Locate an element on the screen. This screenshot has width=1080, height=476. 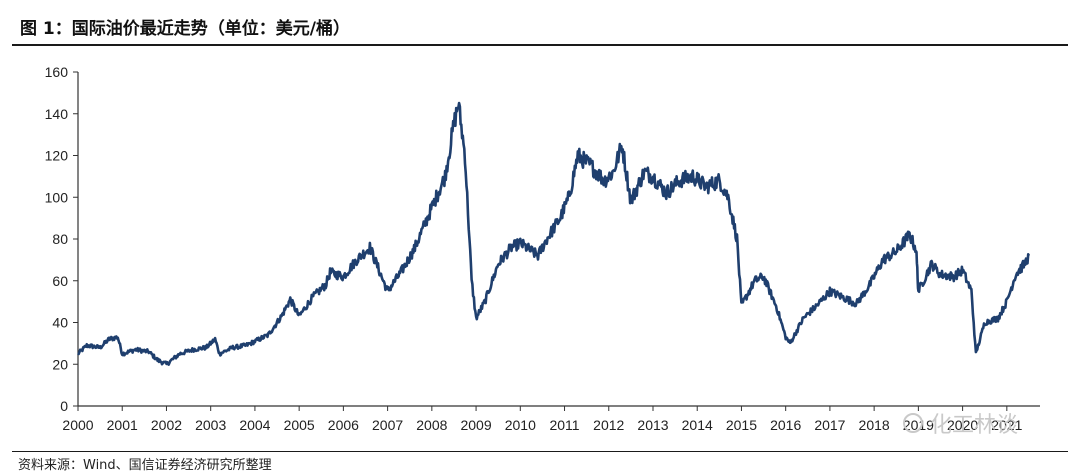
x-tick-label: 2020 is located at coordinates (962, 425).